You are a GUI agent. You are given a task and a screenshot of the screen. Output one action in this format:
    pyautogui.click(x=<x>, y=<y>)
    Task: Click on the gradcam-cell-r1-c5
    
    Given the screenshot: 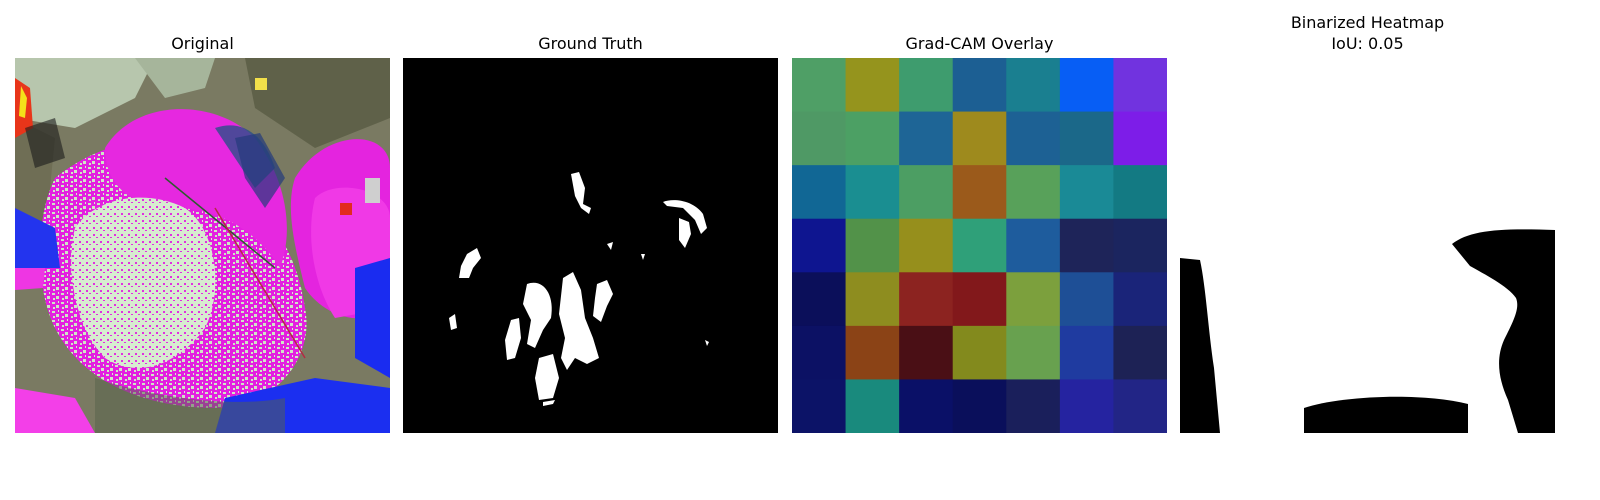 What is the action you would take?
    pyautogui.click(x=1086, y=138)
    